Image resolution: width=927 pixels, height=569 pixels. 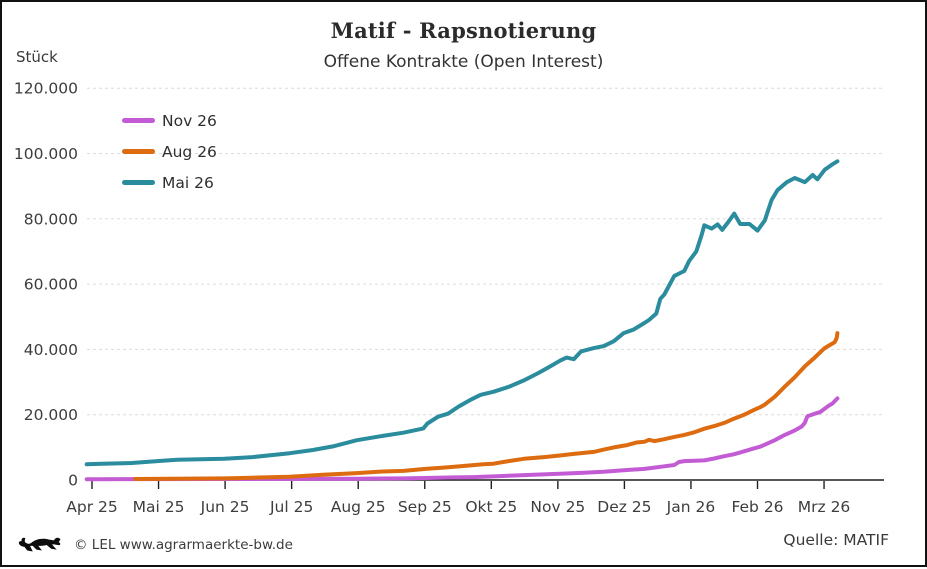 What do you see at coordinates (757, 507) in the screenshot?
I see `x-tick-label: Feb 26` at bounding box center [757, 507].